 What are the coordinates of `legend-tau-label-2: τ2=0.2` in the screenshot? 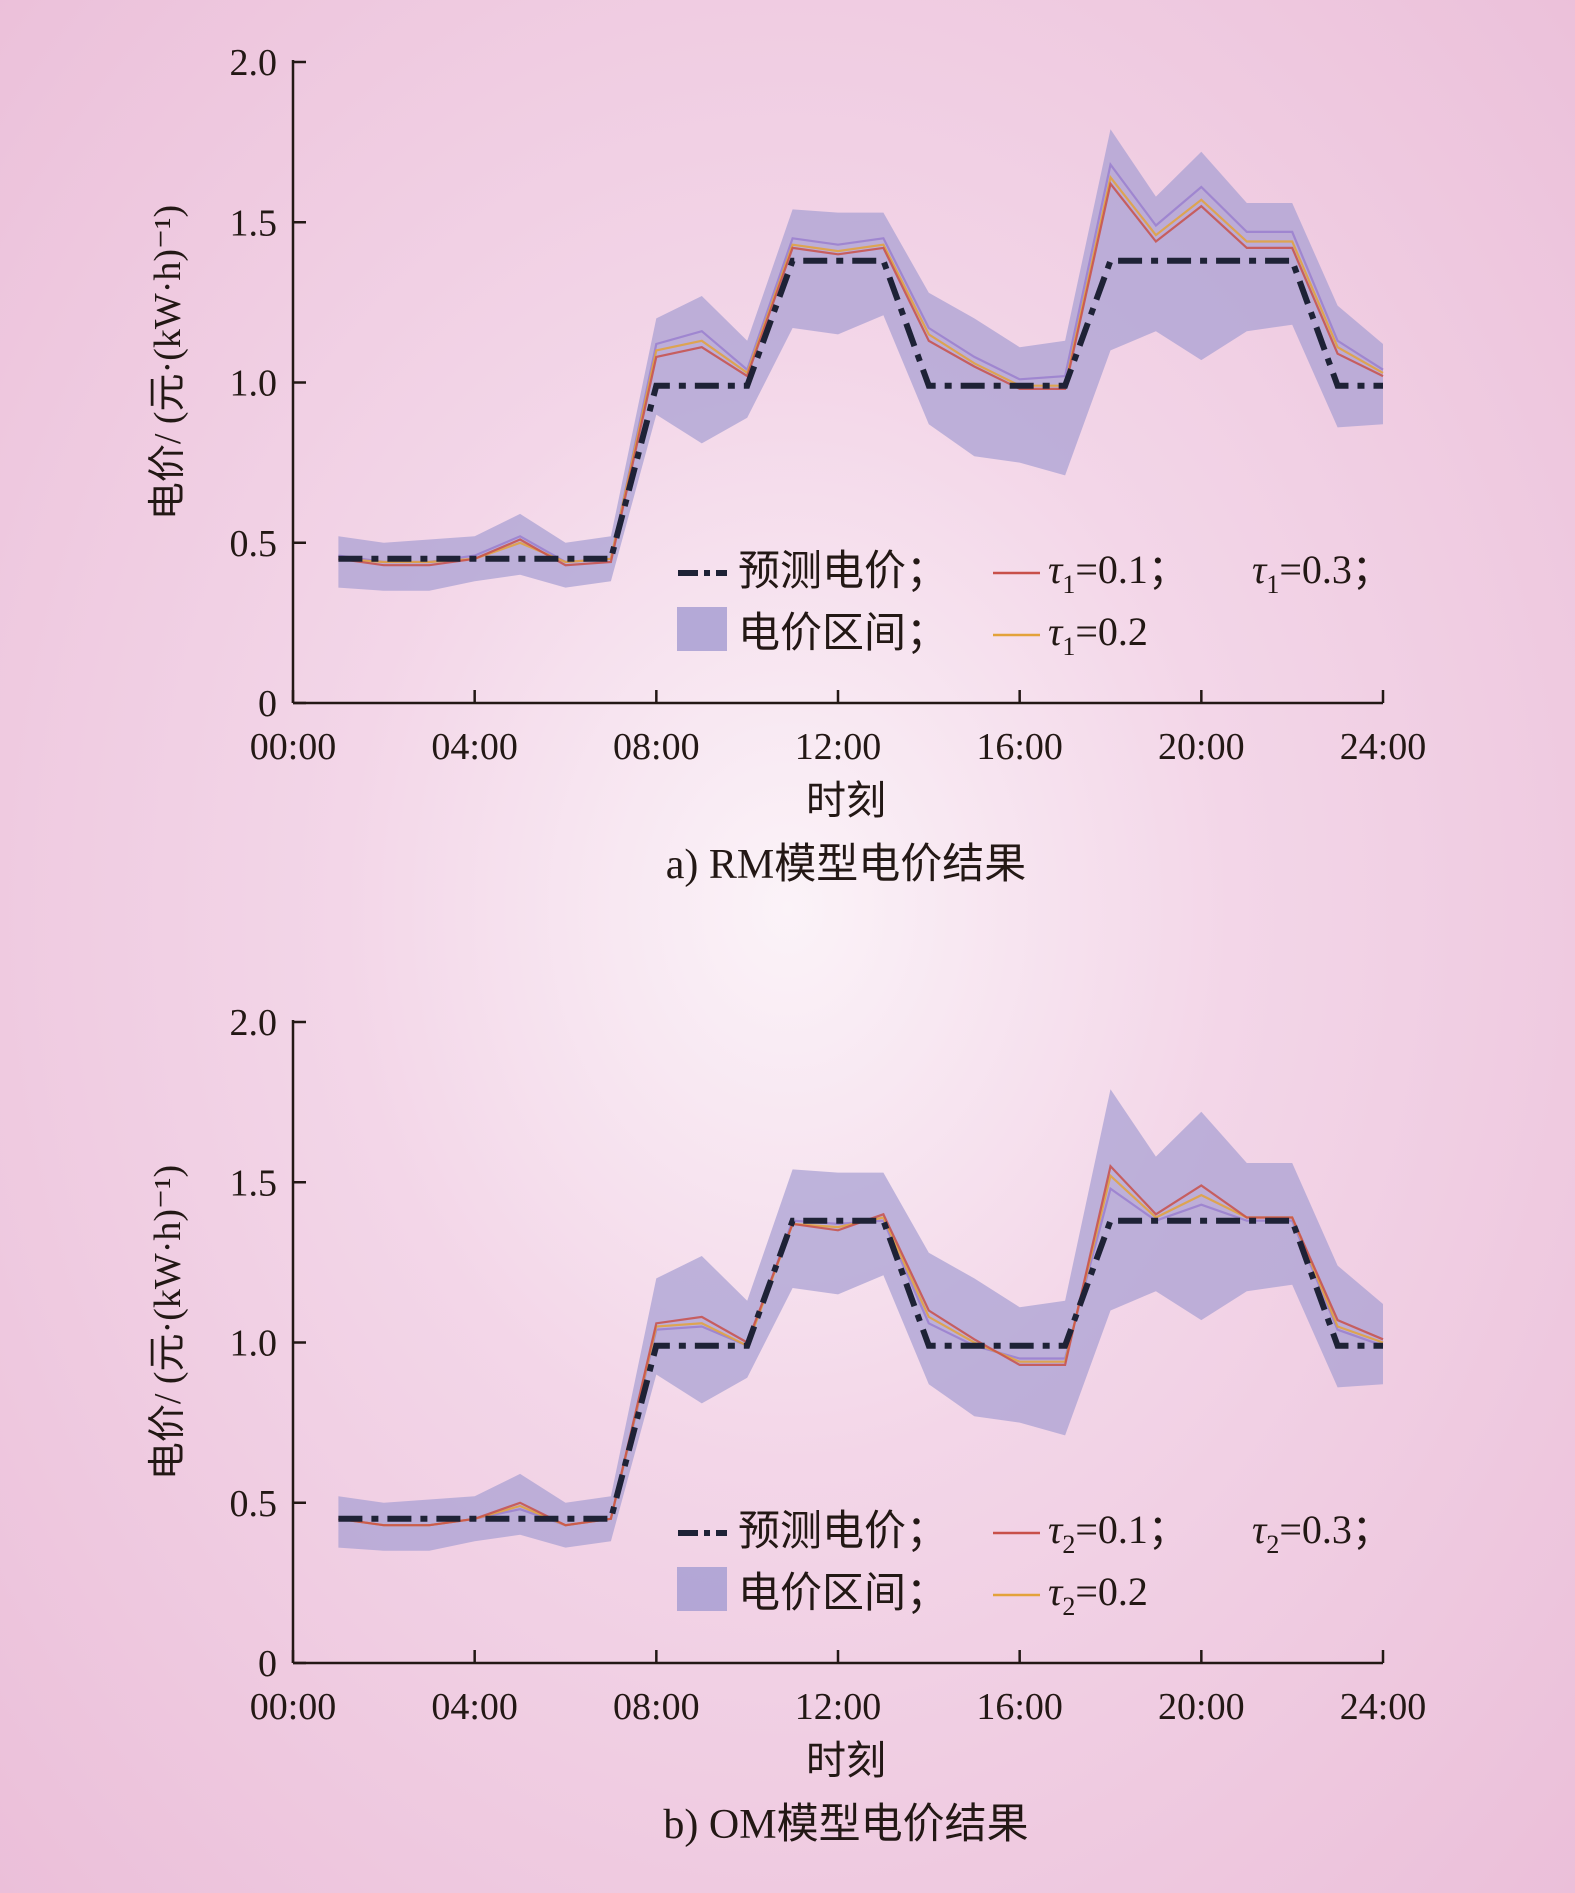 It's located at (1098, 1595).